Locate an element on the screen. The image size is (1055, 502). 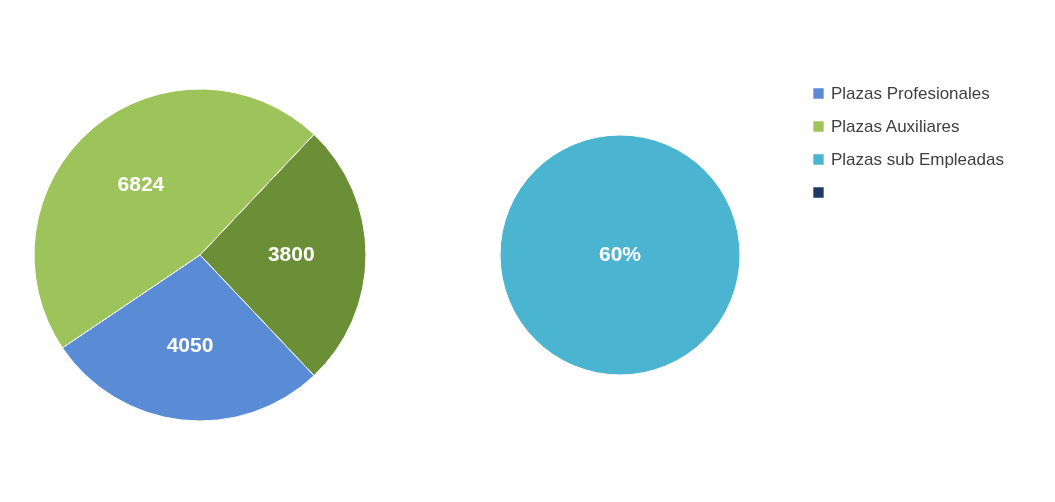
data-label: 3800 is located at coordinates (291, 253).